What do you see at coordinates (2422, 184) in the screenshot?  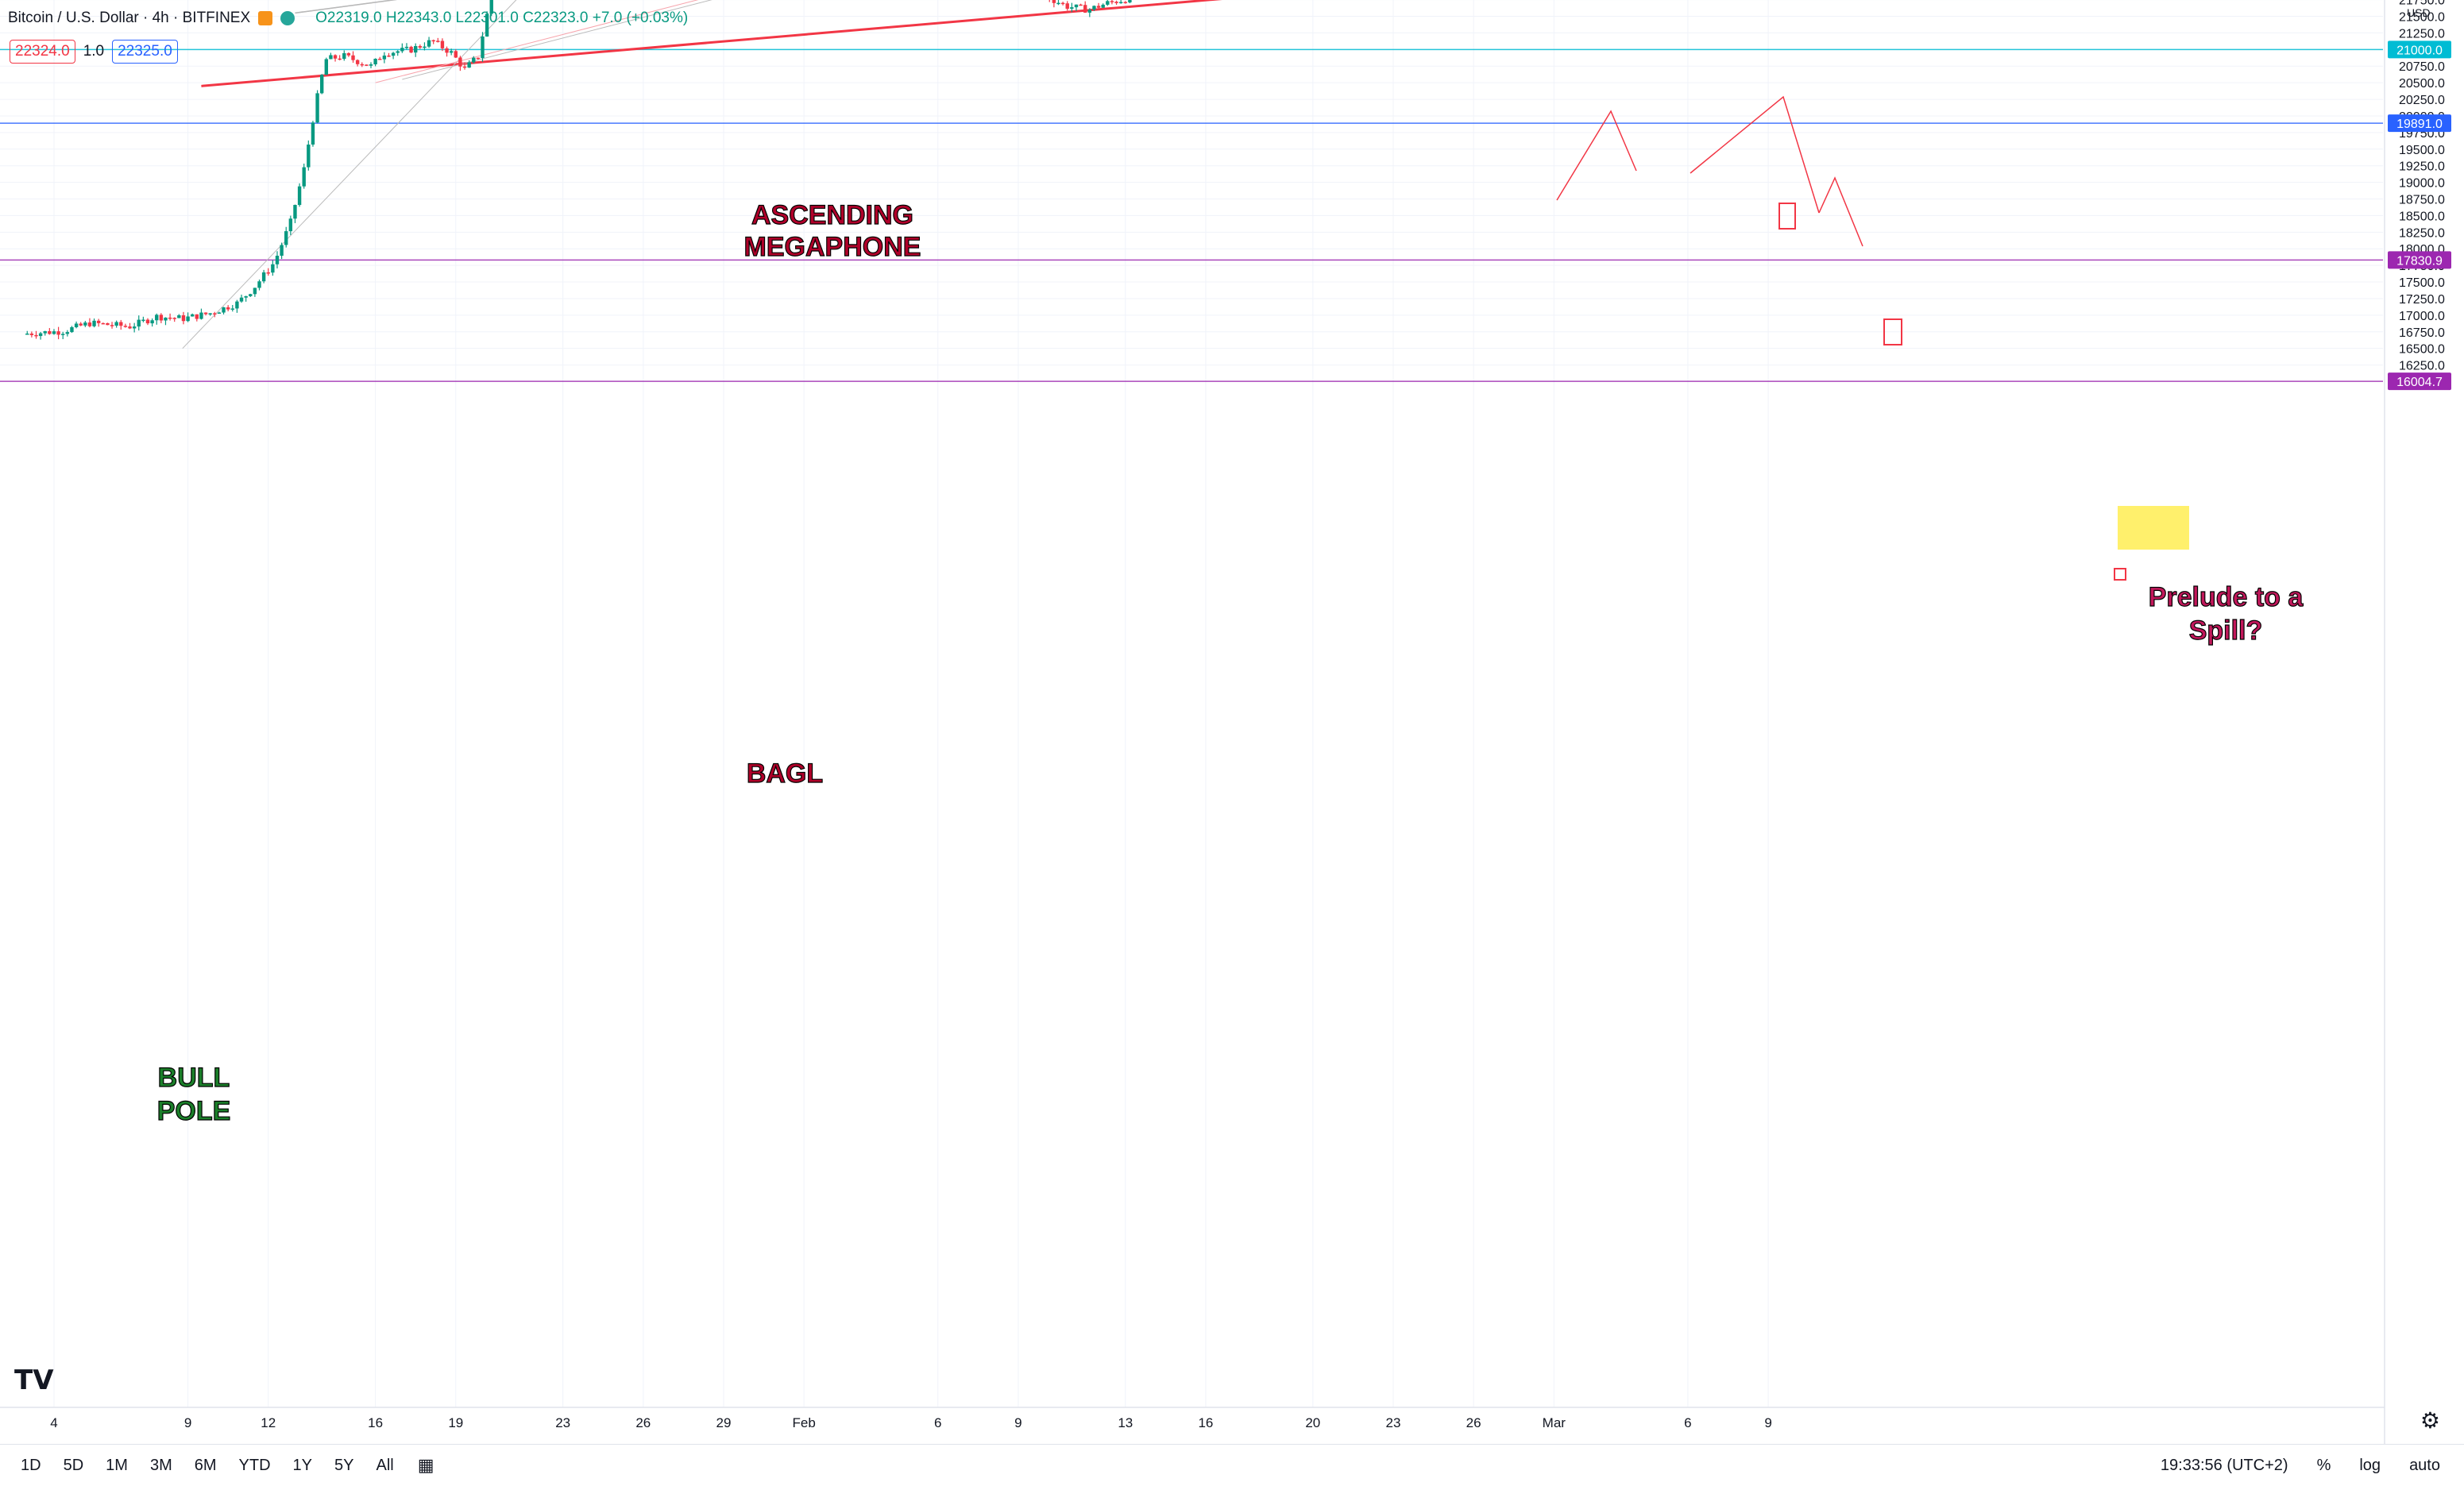 I see `y-tick-label: 19000.0` at bounding box center [2422, 184].